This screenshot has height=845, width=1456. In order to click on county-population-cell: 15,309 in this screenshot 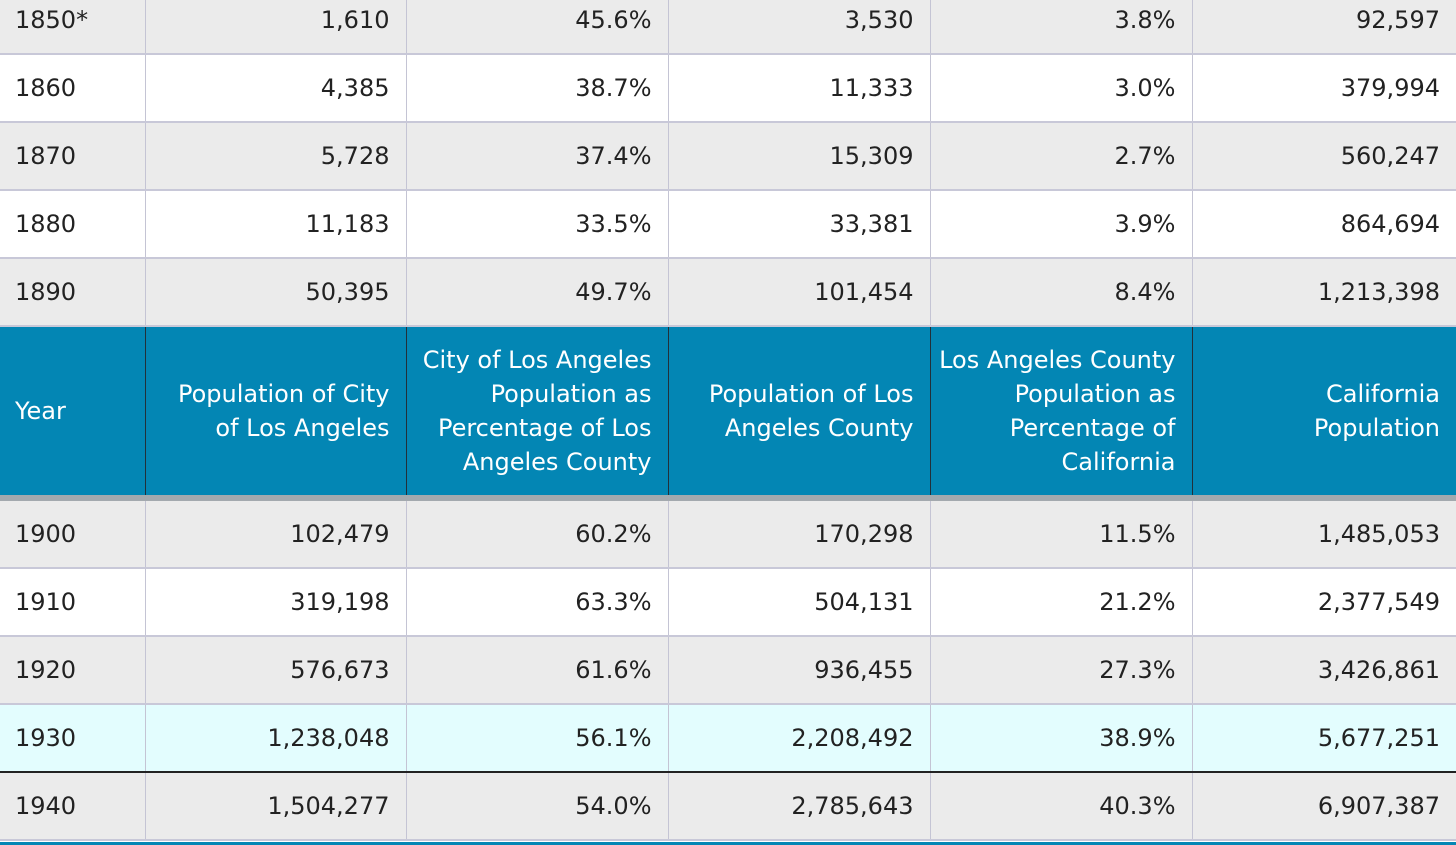, I will do `click(798, 156)`.